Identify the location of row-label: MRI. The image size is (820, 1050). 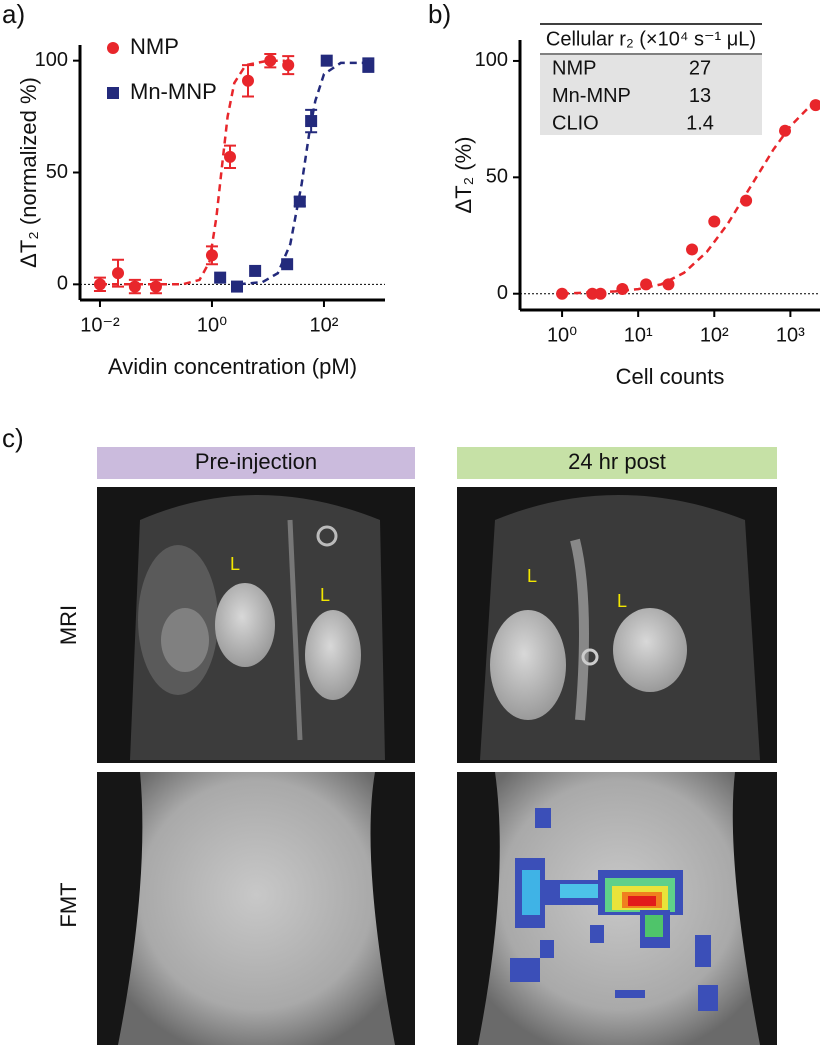
(68, 625).